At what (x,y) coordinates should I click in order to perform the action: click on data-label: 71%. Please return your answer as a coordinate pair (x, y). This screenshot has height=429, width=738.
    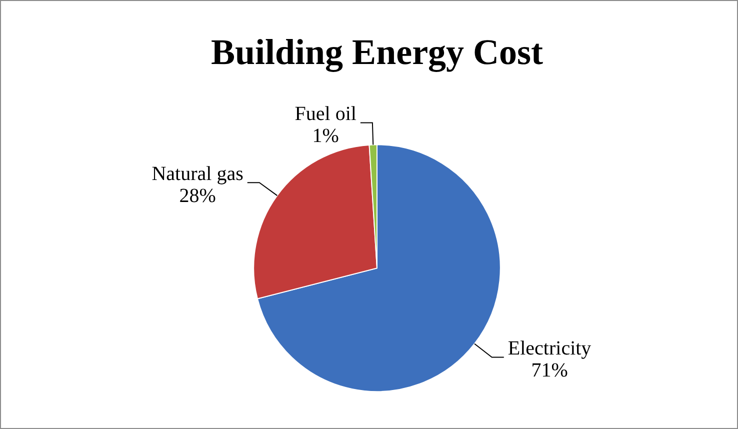
    Looking at the image, I should click on (549, 370).